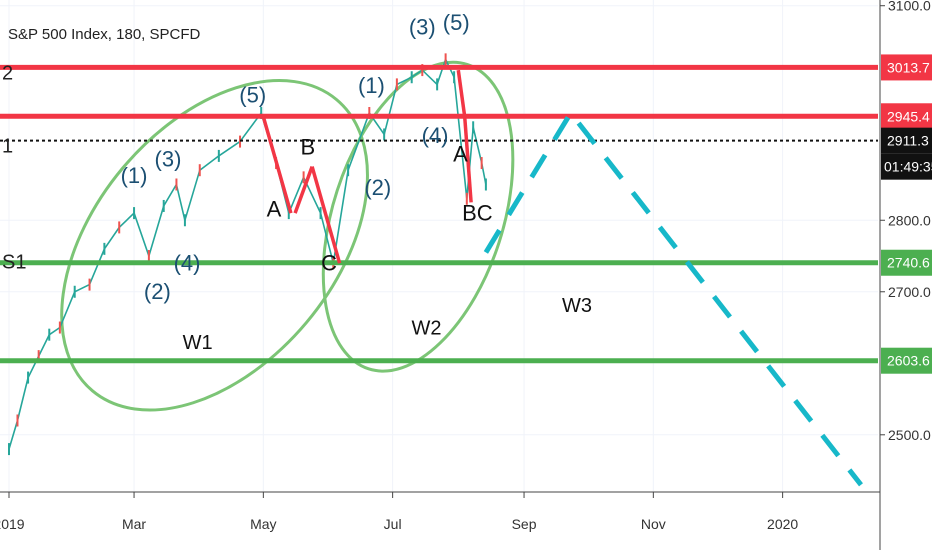 This screenshot has width=932, height=555. Describe the element at coordinates (104, 34) in the screenshot. I see `chart-title: S&P 500 Index, 180, SPCFD` at that location.